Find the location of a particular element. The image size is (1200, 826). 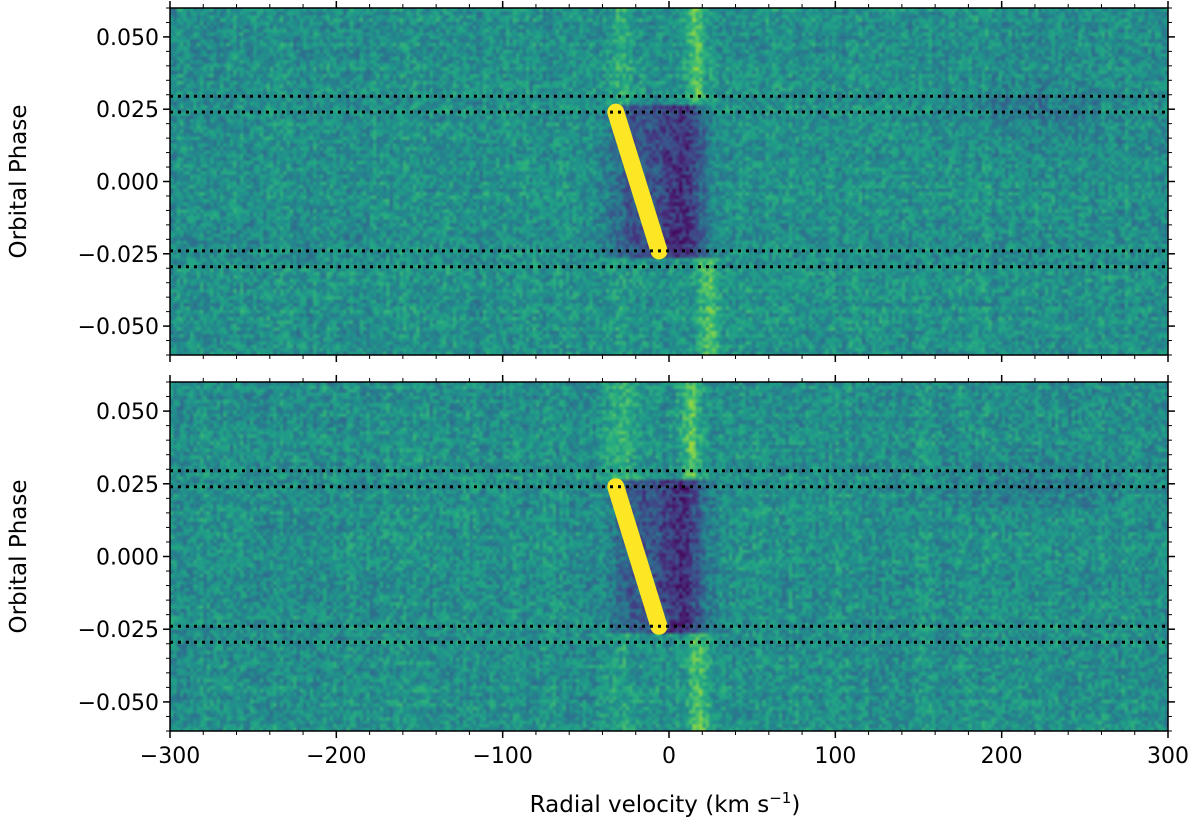

x-tick-label: 0 is located at coordinates (669, 756).